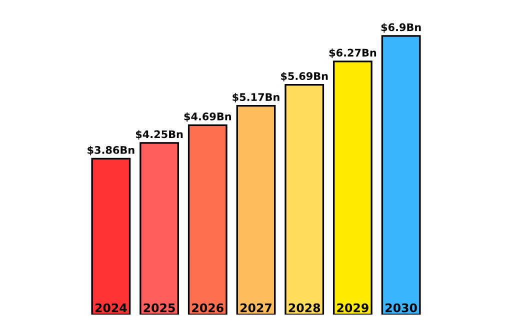 The width and height of the screenshot is (512, 321). What do you see at coordinates (352, 307) in the screenshot?
I see `x-tick-label: 2029` at bounding box center [352, 307].